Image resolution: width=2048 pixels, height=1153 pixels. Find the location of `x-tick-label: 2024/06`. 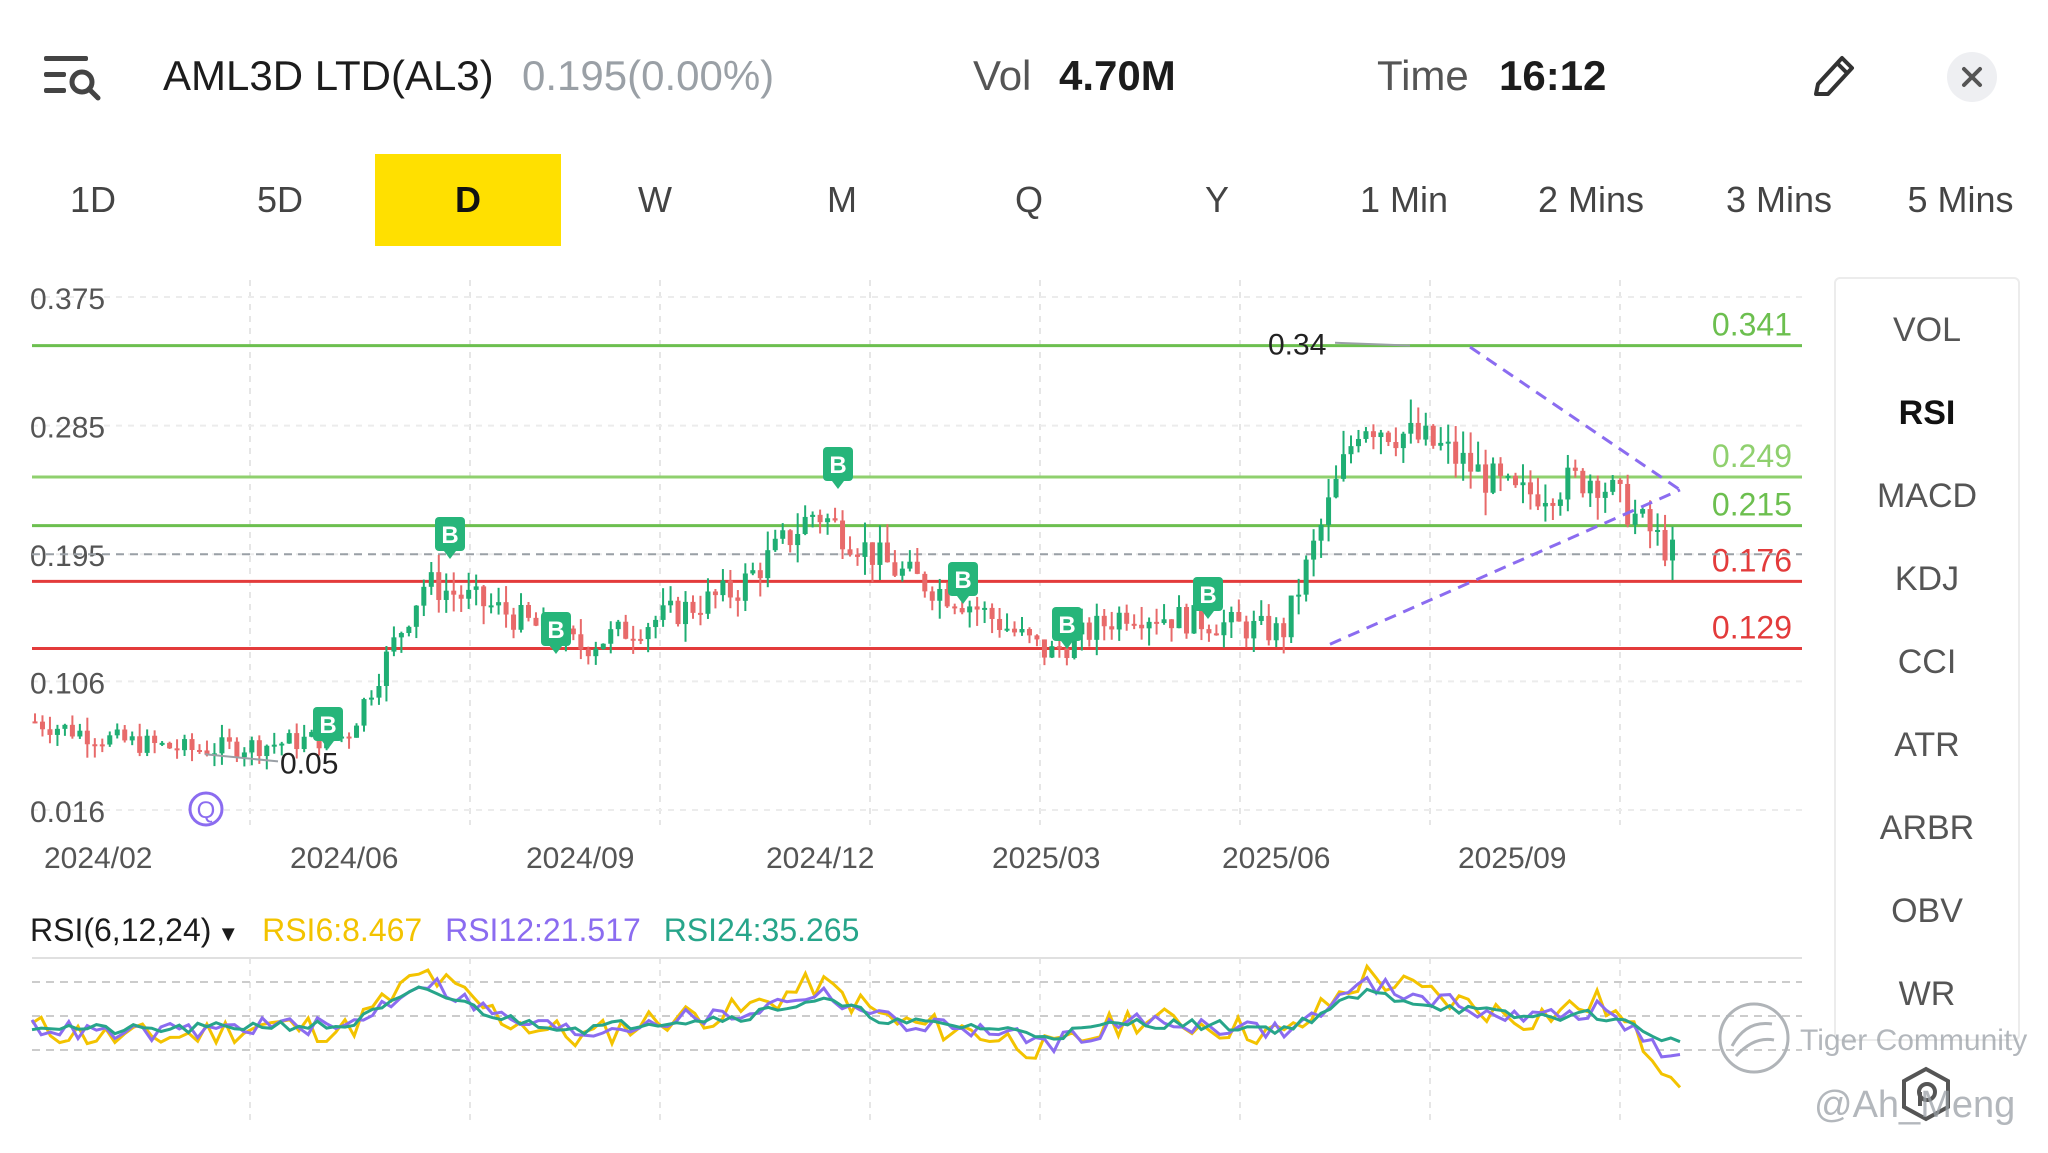

x-tick-label: 2024/06 is located at coordinates (344, 858).